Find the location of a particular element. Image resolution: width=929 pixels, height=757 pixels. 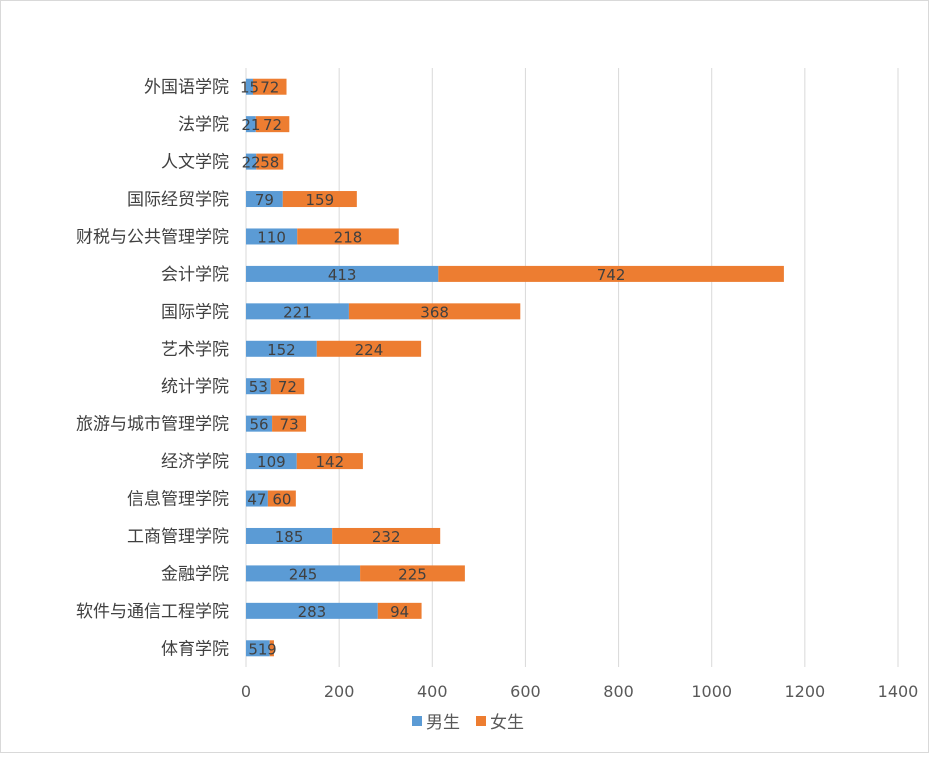

bar-value-label: 53 is located at coordinates (258, 387).